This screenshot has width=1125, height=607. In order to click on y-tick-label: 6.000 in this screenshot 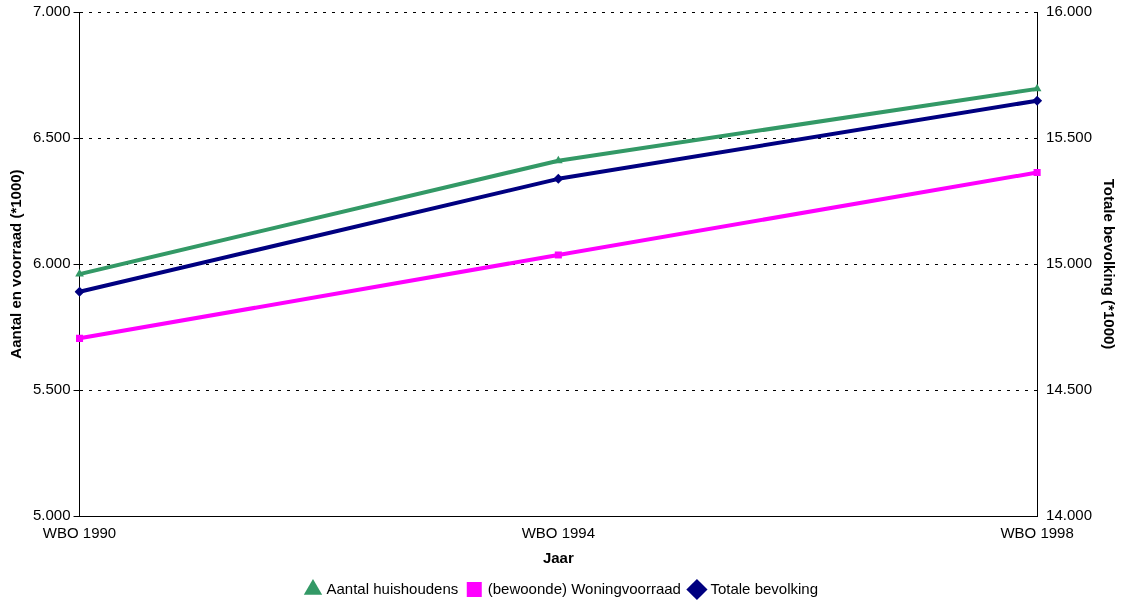, I will do `click(51, 263)`.